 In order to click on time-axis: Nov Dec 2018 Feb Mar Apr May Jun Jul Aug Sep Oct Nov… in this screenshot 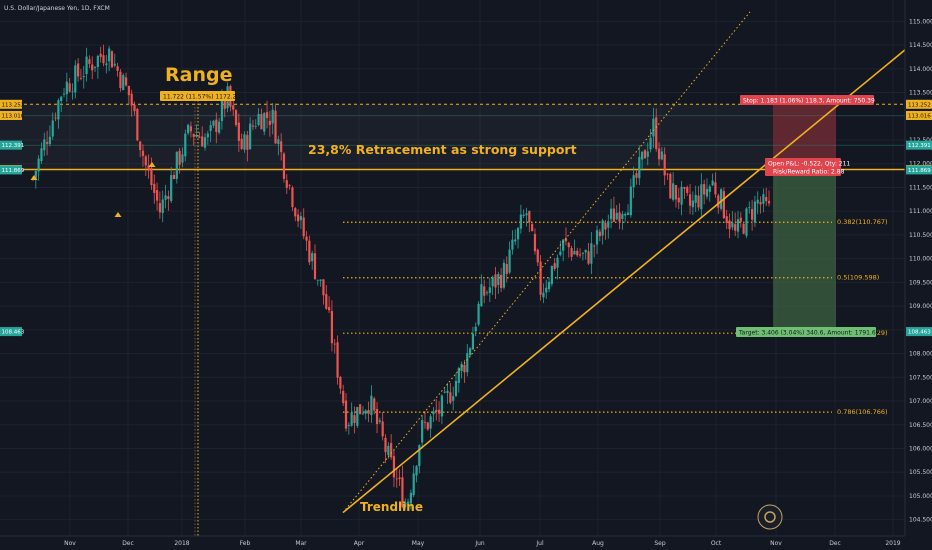, I will do `click(452, 541)`.